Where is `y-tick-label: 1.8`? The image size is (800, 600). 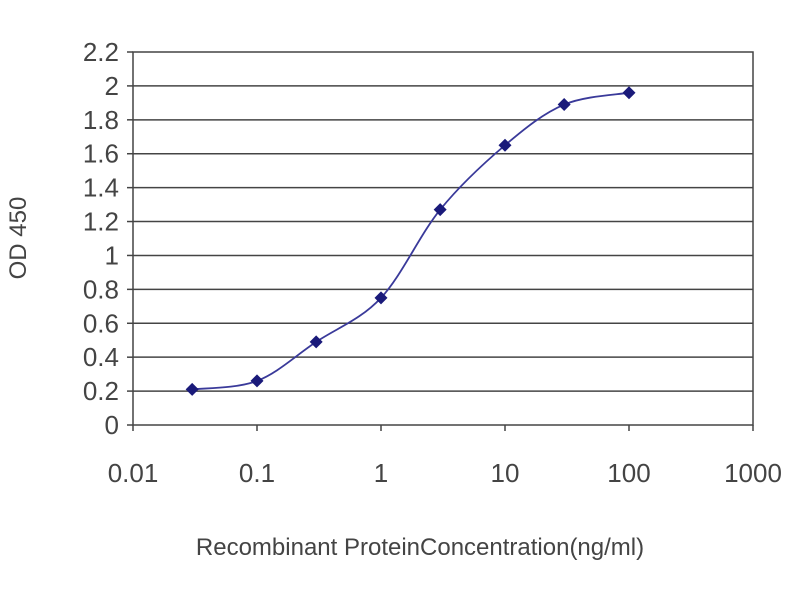
y-tick-label: 1.8 is located at coordinates (101, 120).